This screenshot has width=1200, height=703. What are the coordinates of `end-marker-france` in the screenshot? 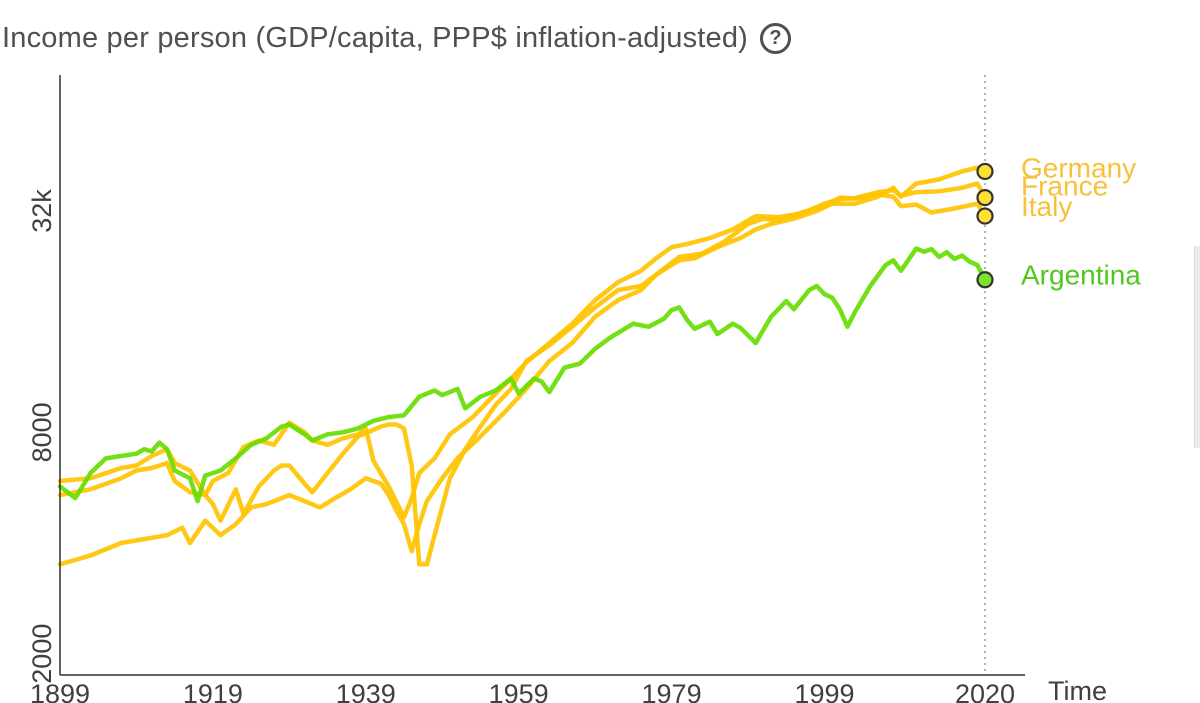 It's located at (985, 198).